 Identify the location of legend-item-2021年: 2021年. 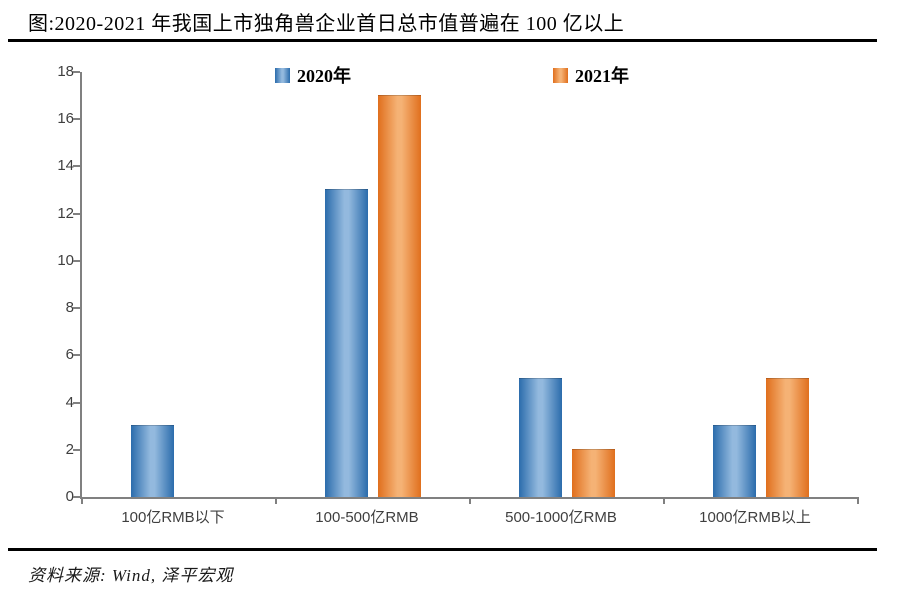
(591, 75).